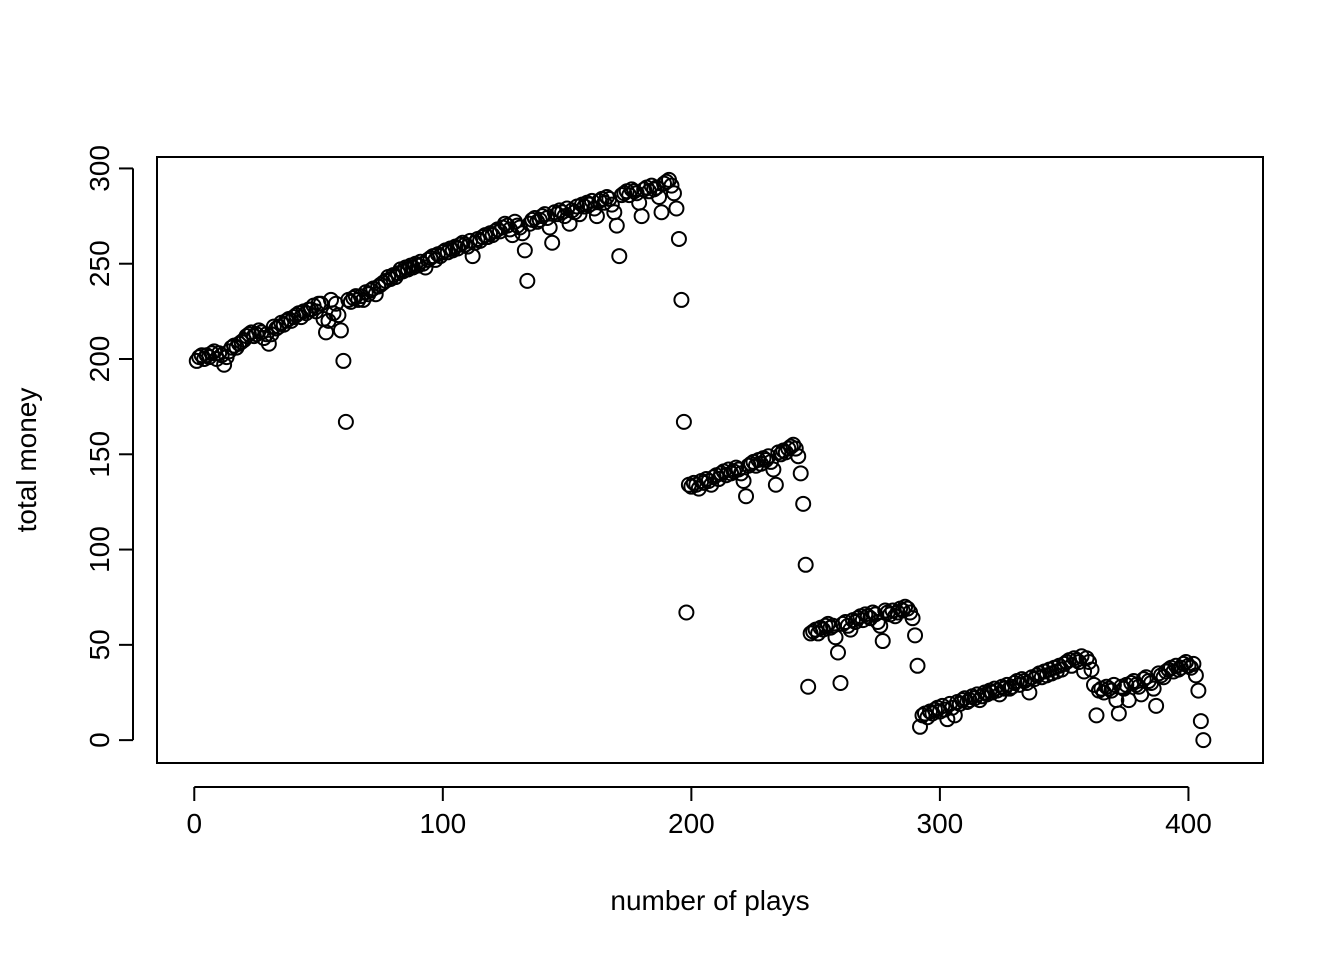  I want to click on x-axis-title: number of plays, so click(709, 900).